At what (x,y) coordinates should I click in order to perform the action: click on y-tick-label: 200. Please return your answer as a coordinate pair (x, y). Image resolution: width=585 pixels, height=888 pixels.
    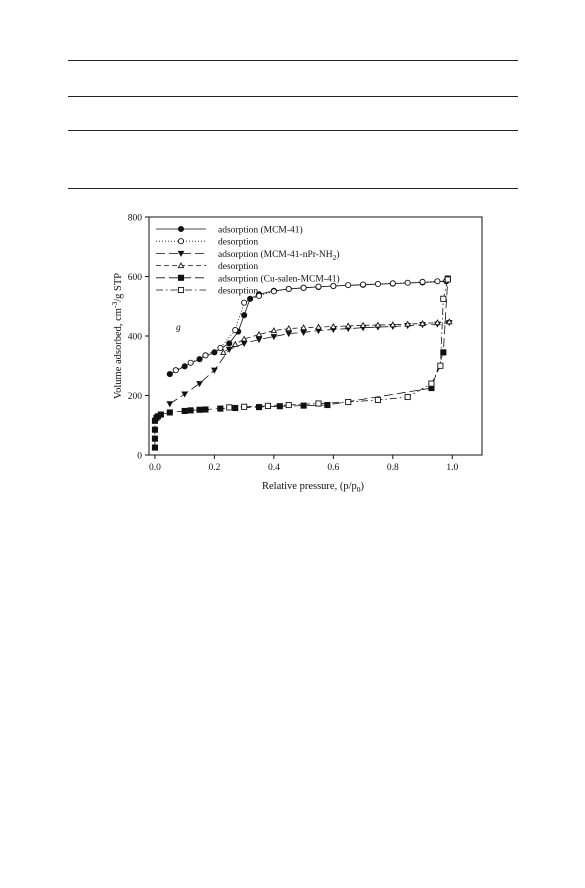
    Looking at the image, I should click on (135, 397).